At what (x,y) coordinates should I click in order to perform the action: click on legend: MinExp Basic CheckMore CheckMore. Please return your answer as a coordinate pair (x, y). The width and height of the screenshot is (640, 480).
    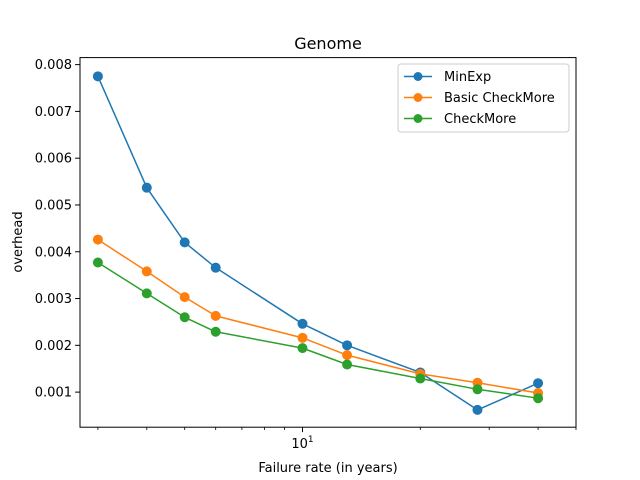
    Looking at the image, I should click on (483, 98).